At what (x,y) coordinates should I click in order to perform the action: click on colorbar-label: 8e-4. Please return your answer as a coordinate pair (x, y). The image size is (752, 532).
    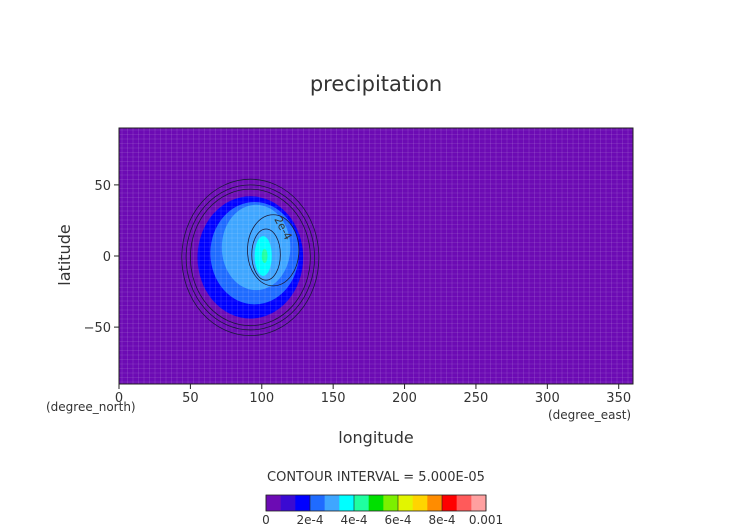
    Looking at the image, I should click on (442, 520).